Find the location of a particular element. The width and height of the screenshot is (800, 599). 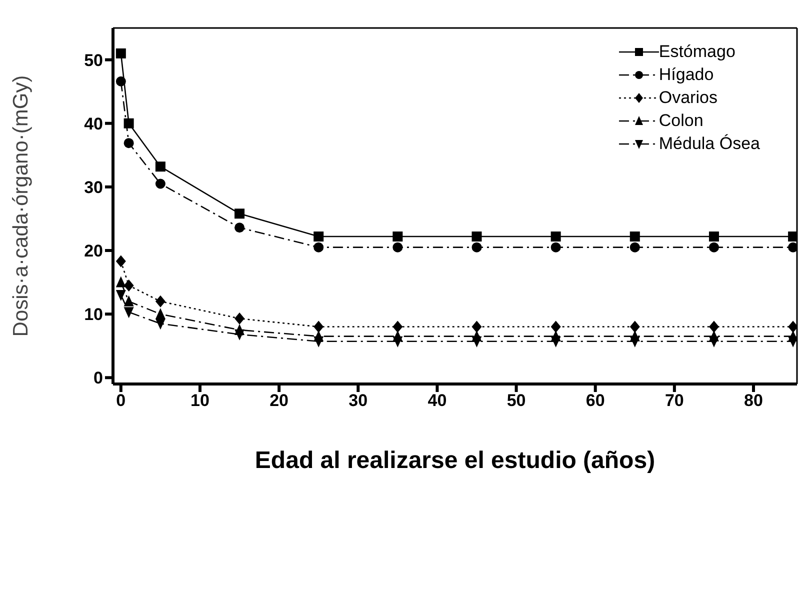

y-tick-label: 50 is located at coordinates (93, 60).